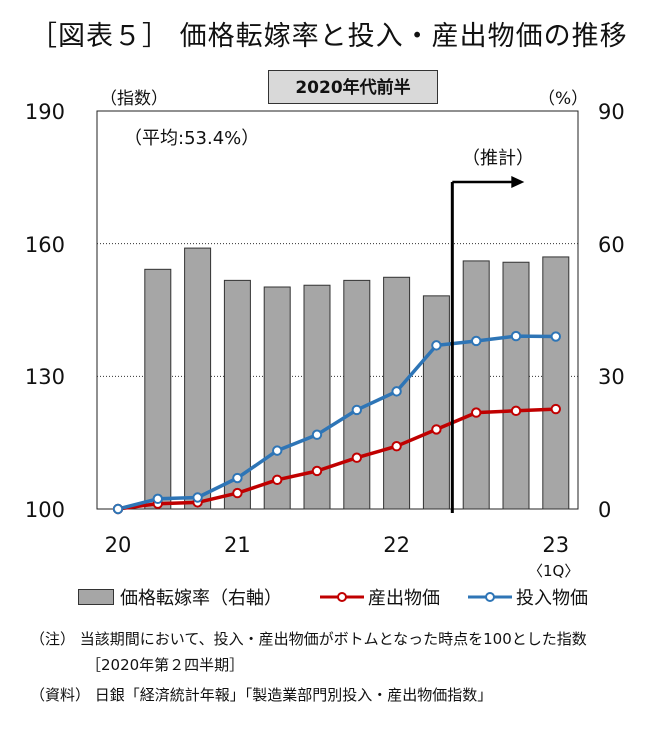 The width and height of the screenshot is (666, 730). Describe the element at coordinates (329, 36) in the screenshot. I see `chart-title: ［図表５］ 価格転嫁率と投入・産出物価の推移` at that location.